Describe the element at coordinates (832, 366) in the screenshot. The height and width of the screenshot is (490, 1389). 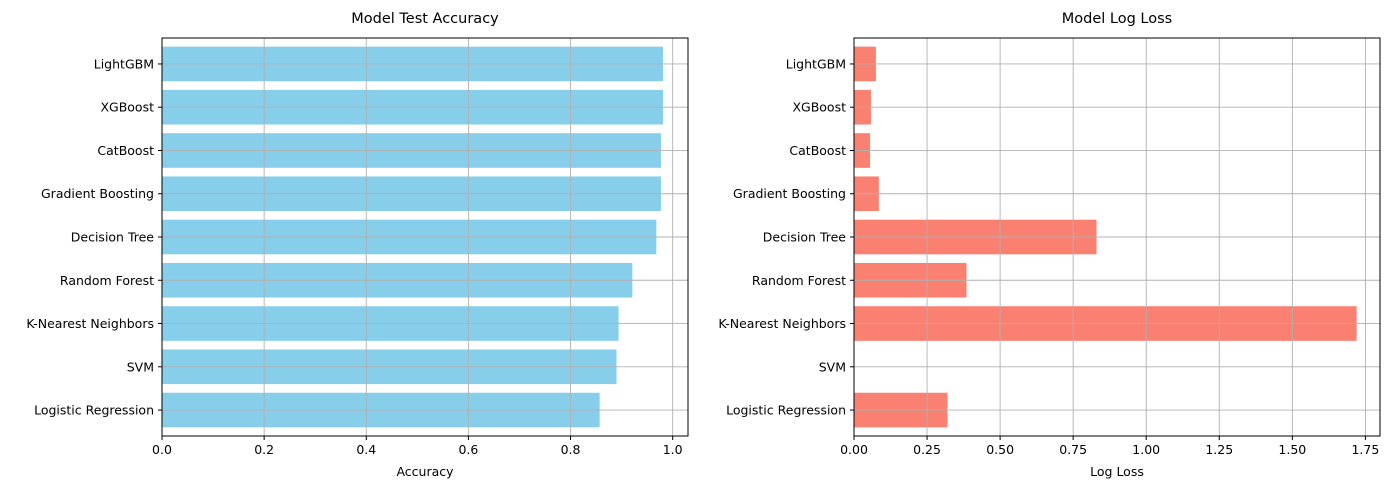
I see `logloss-category-label: SVM` at that location.